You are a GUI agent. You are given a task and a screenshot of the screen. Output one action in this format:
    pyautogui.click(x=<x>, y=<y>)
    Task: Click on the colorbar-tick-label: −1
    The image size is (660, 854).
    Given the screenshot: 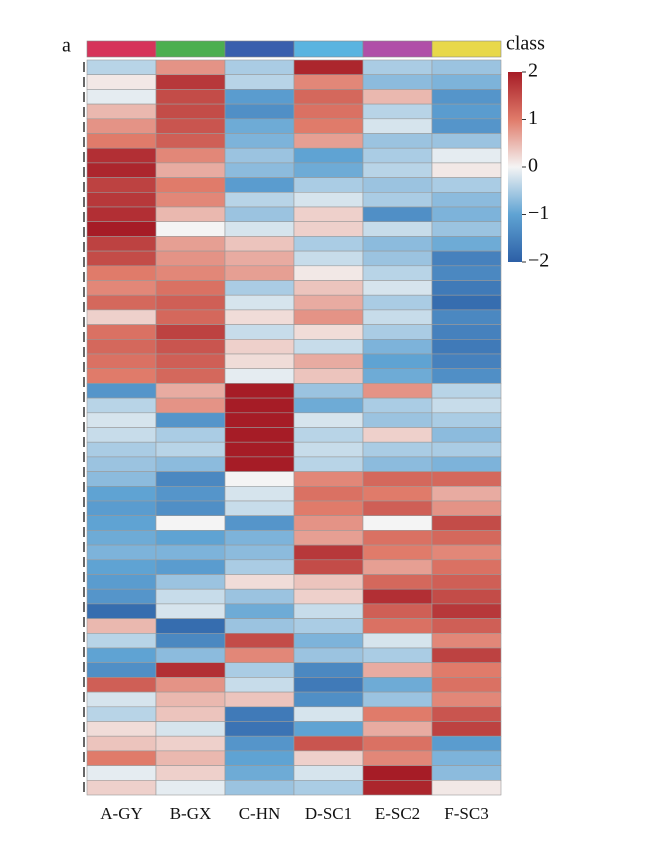 What is the action you would take?
    pyautogui.click(x=538, y=213)
    